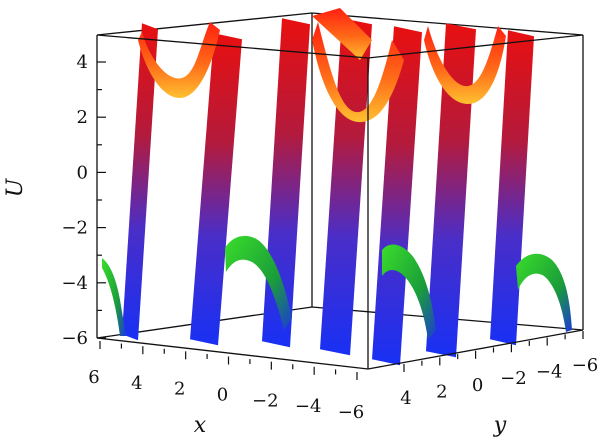  Describe the element at coordinates (82, 117) in the screenshot. I see `z-tick-label: 2` at that location.